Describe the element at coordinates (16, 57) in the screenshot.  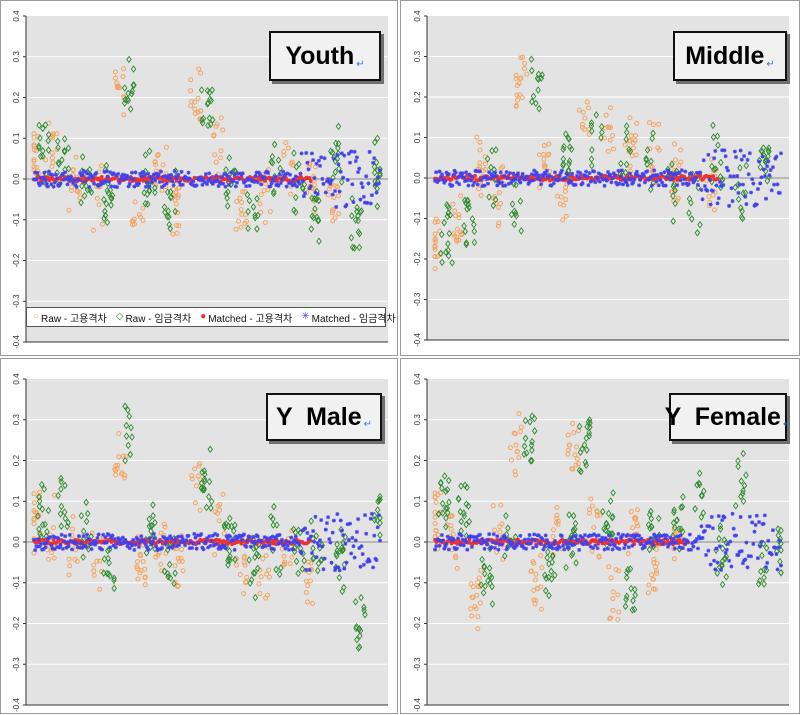
I see `y-tick-label: 0.3` at that location.